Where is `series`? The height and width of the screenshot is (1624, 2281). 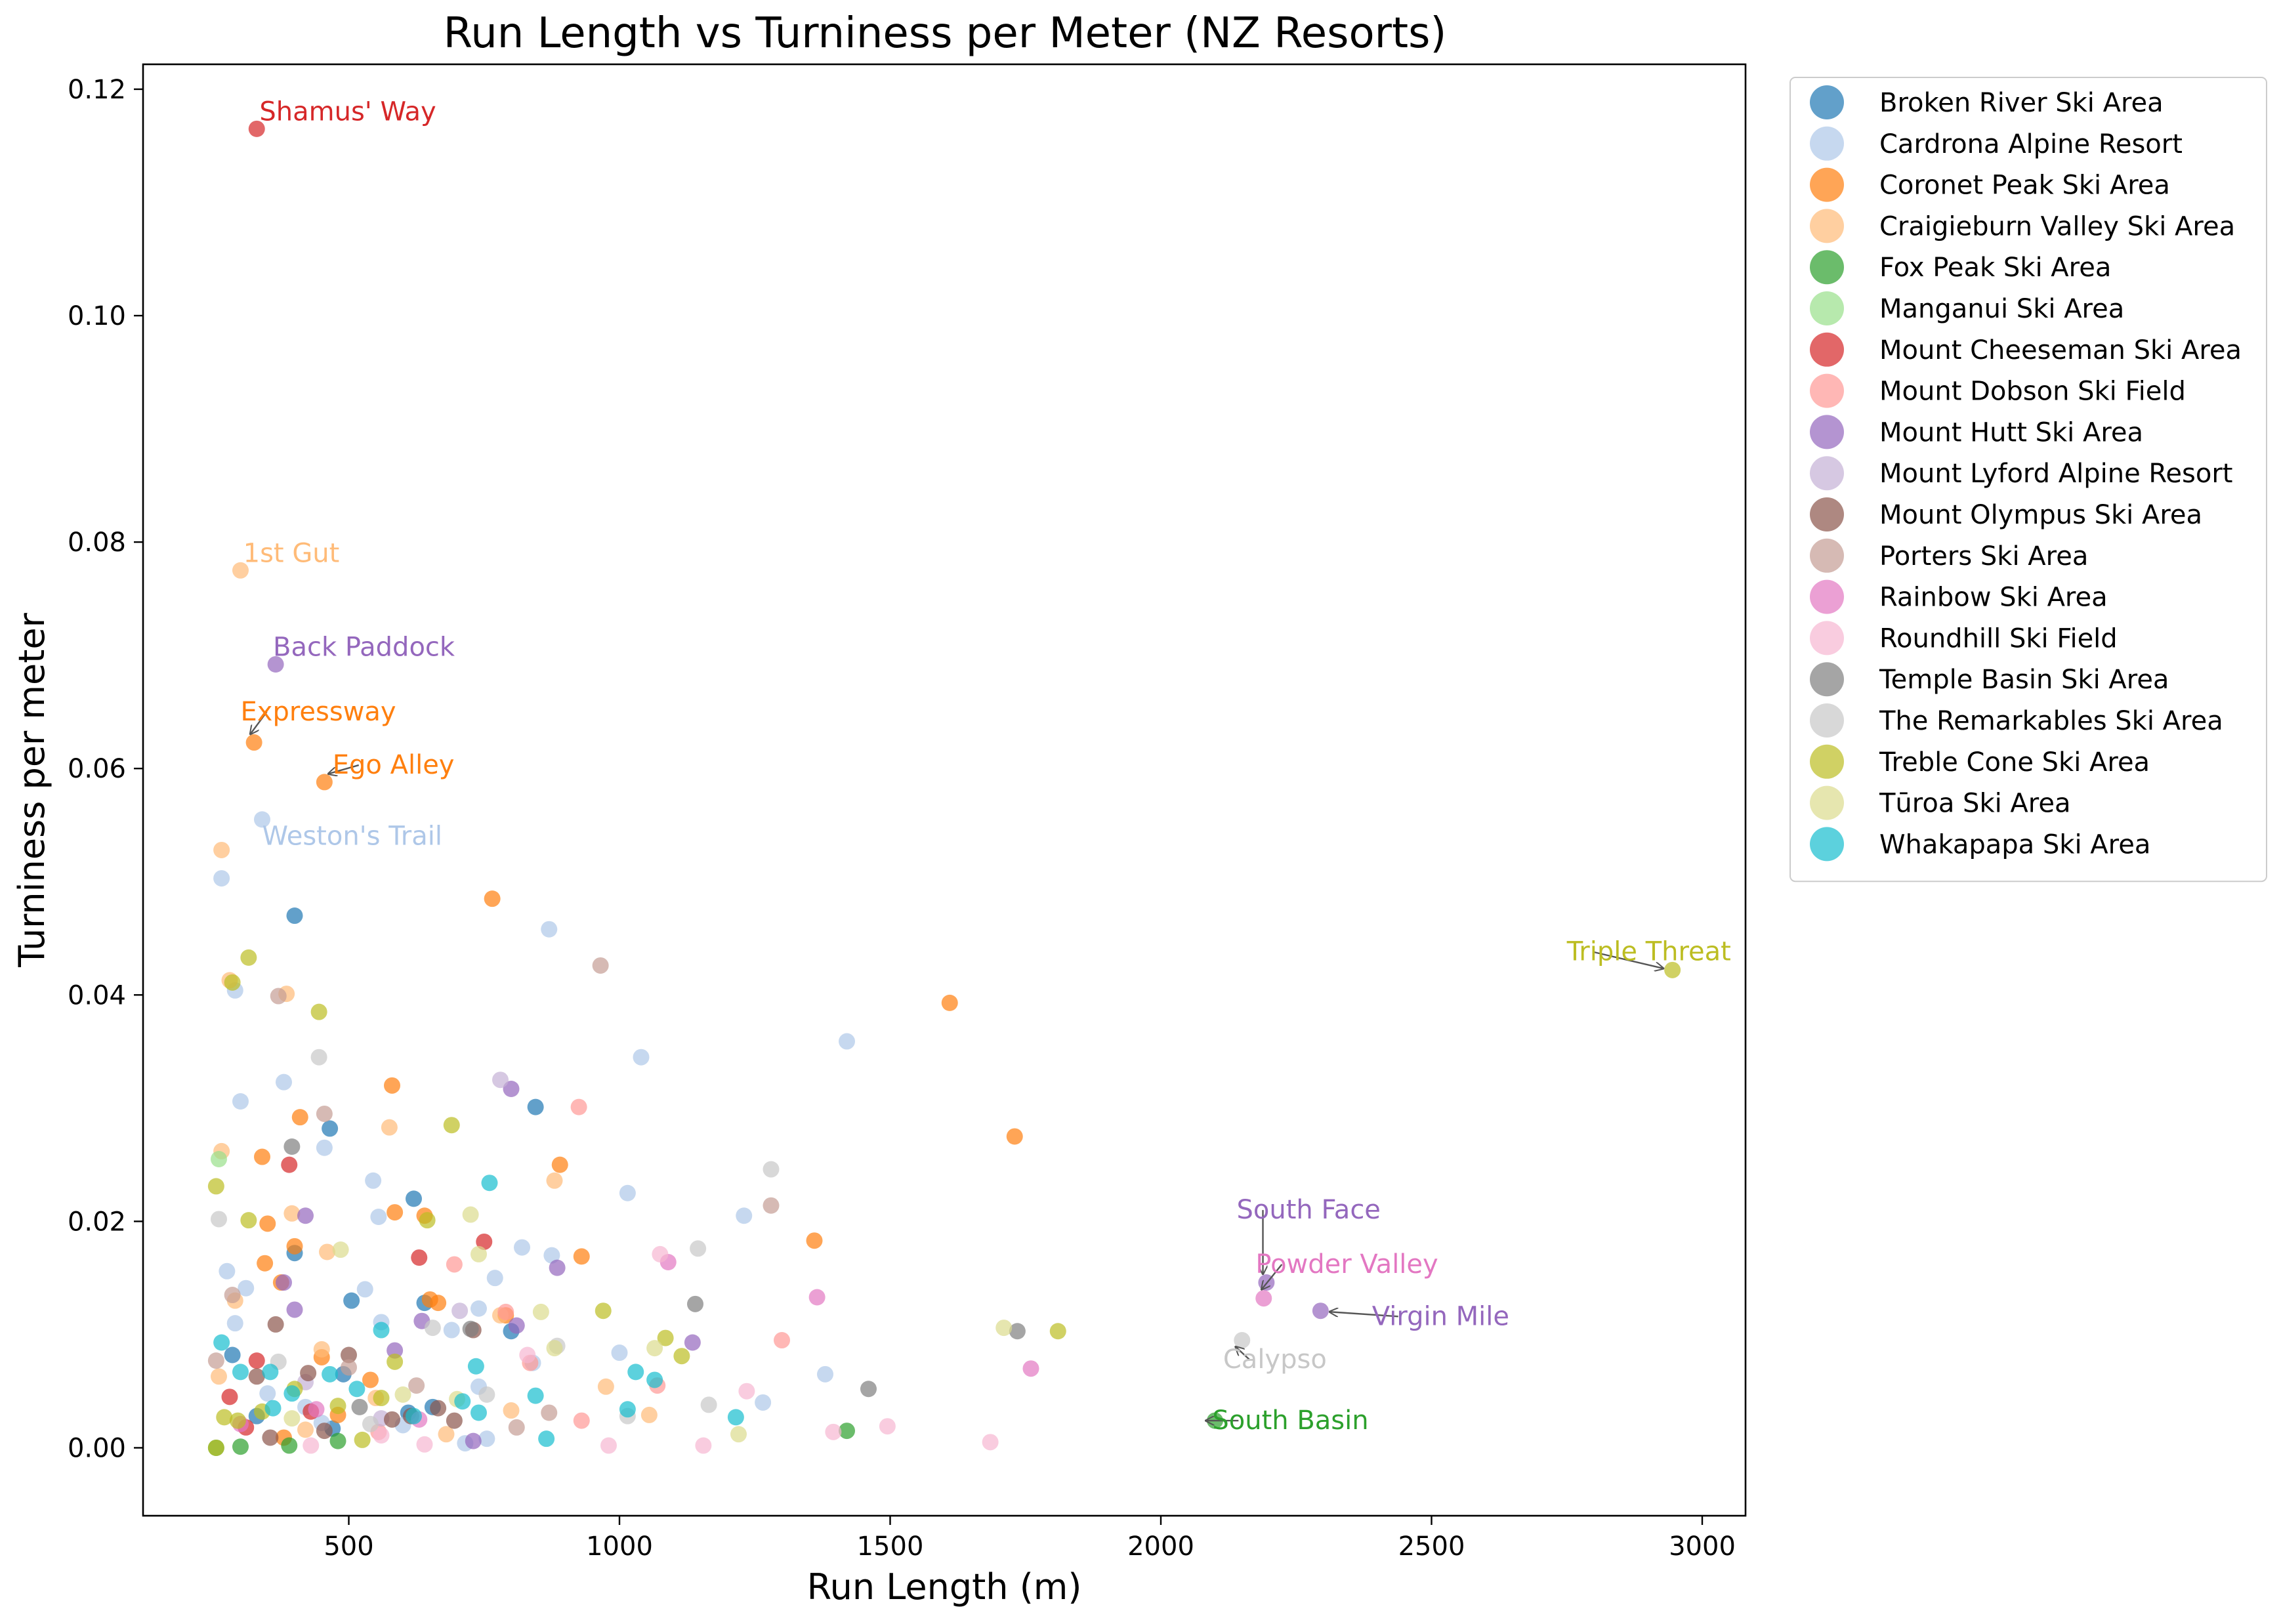
series is located at coordinates (651, 1349).